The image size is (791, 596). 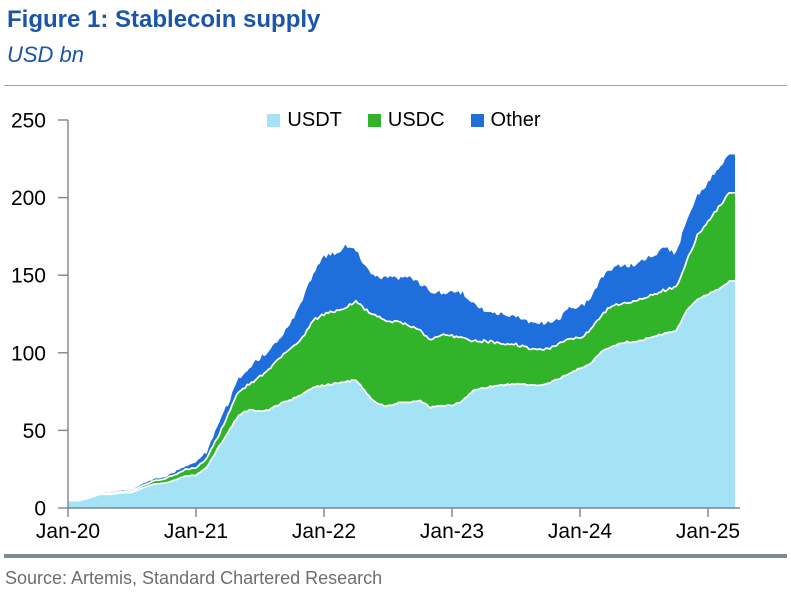 What do you see at coordinates (314, 120) in the screenshot?
I see `legend-label: USDT` at bounding box center [314, 120].